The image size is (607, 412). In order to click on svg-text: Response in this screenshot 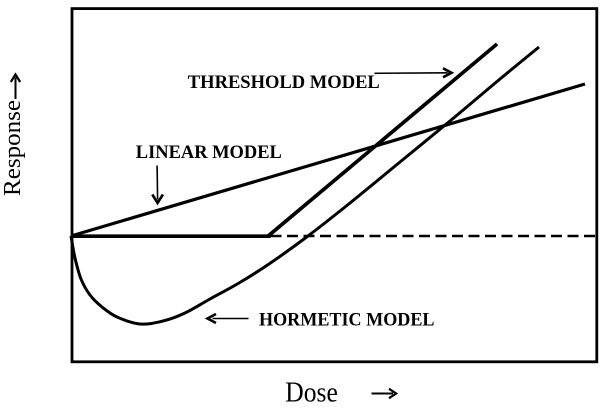, I will do `click(13, 148)`.